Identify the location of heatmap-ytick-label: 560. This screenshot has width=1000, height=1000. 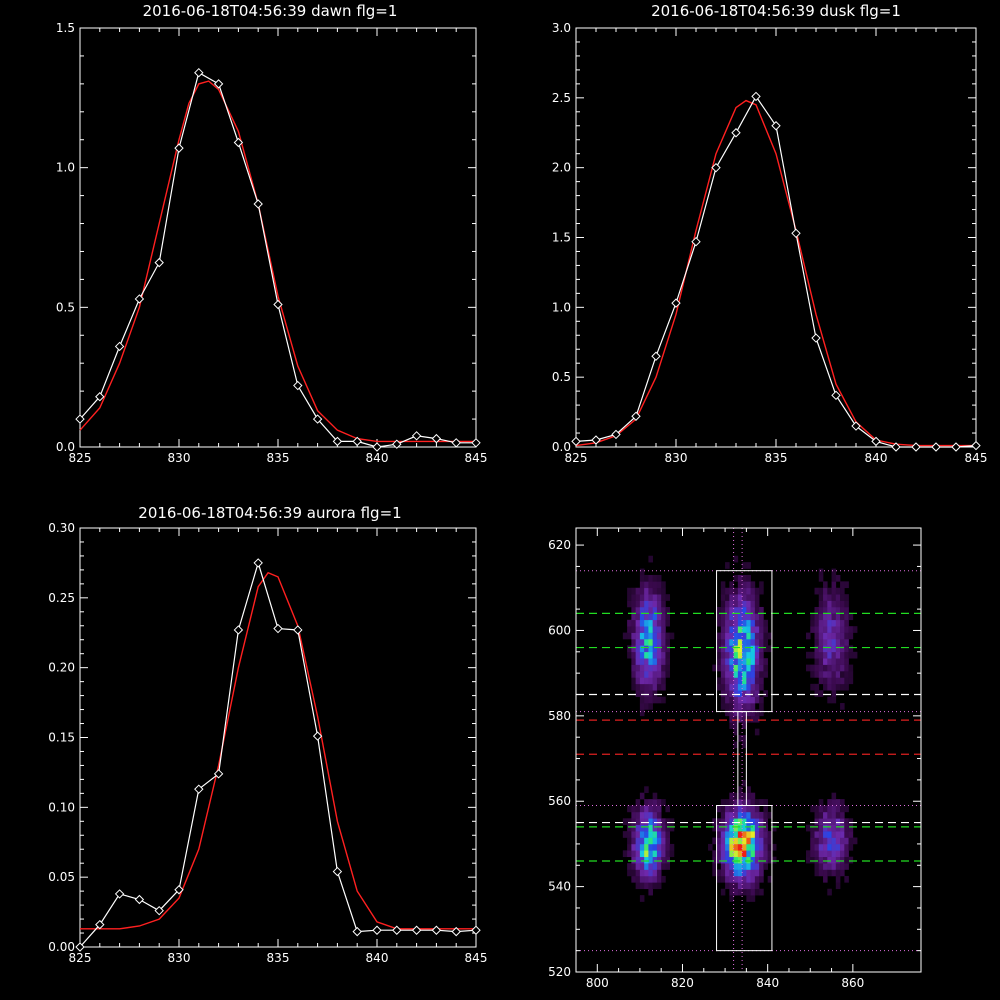
(559, 801).